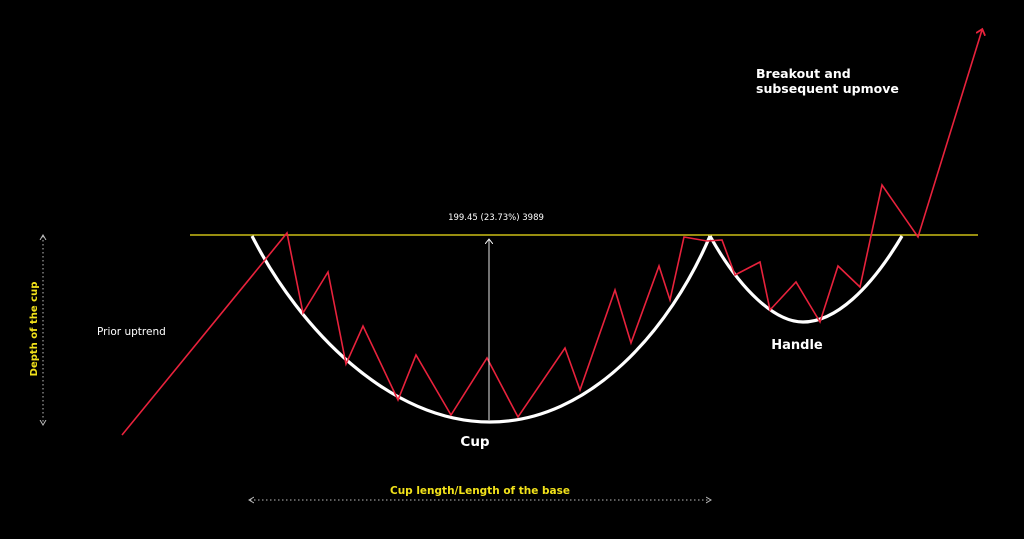 The image size is (1024, 539). What do you see at coordinates (131, 332) in the screenshot?
I see `prior-uptrend-label: Prior uptrend` at bounding box center [131, 332].